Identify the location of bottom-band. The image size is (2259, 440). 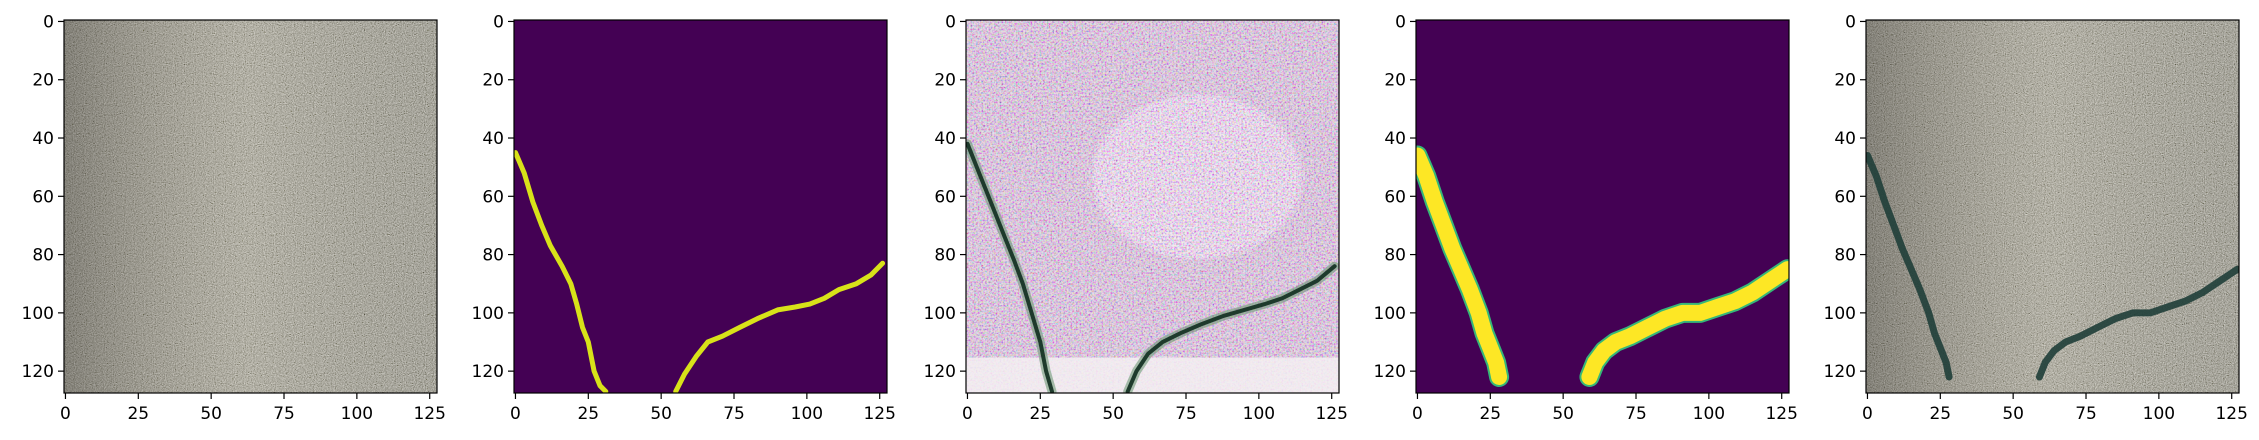
(1152, 375).